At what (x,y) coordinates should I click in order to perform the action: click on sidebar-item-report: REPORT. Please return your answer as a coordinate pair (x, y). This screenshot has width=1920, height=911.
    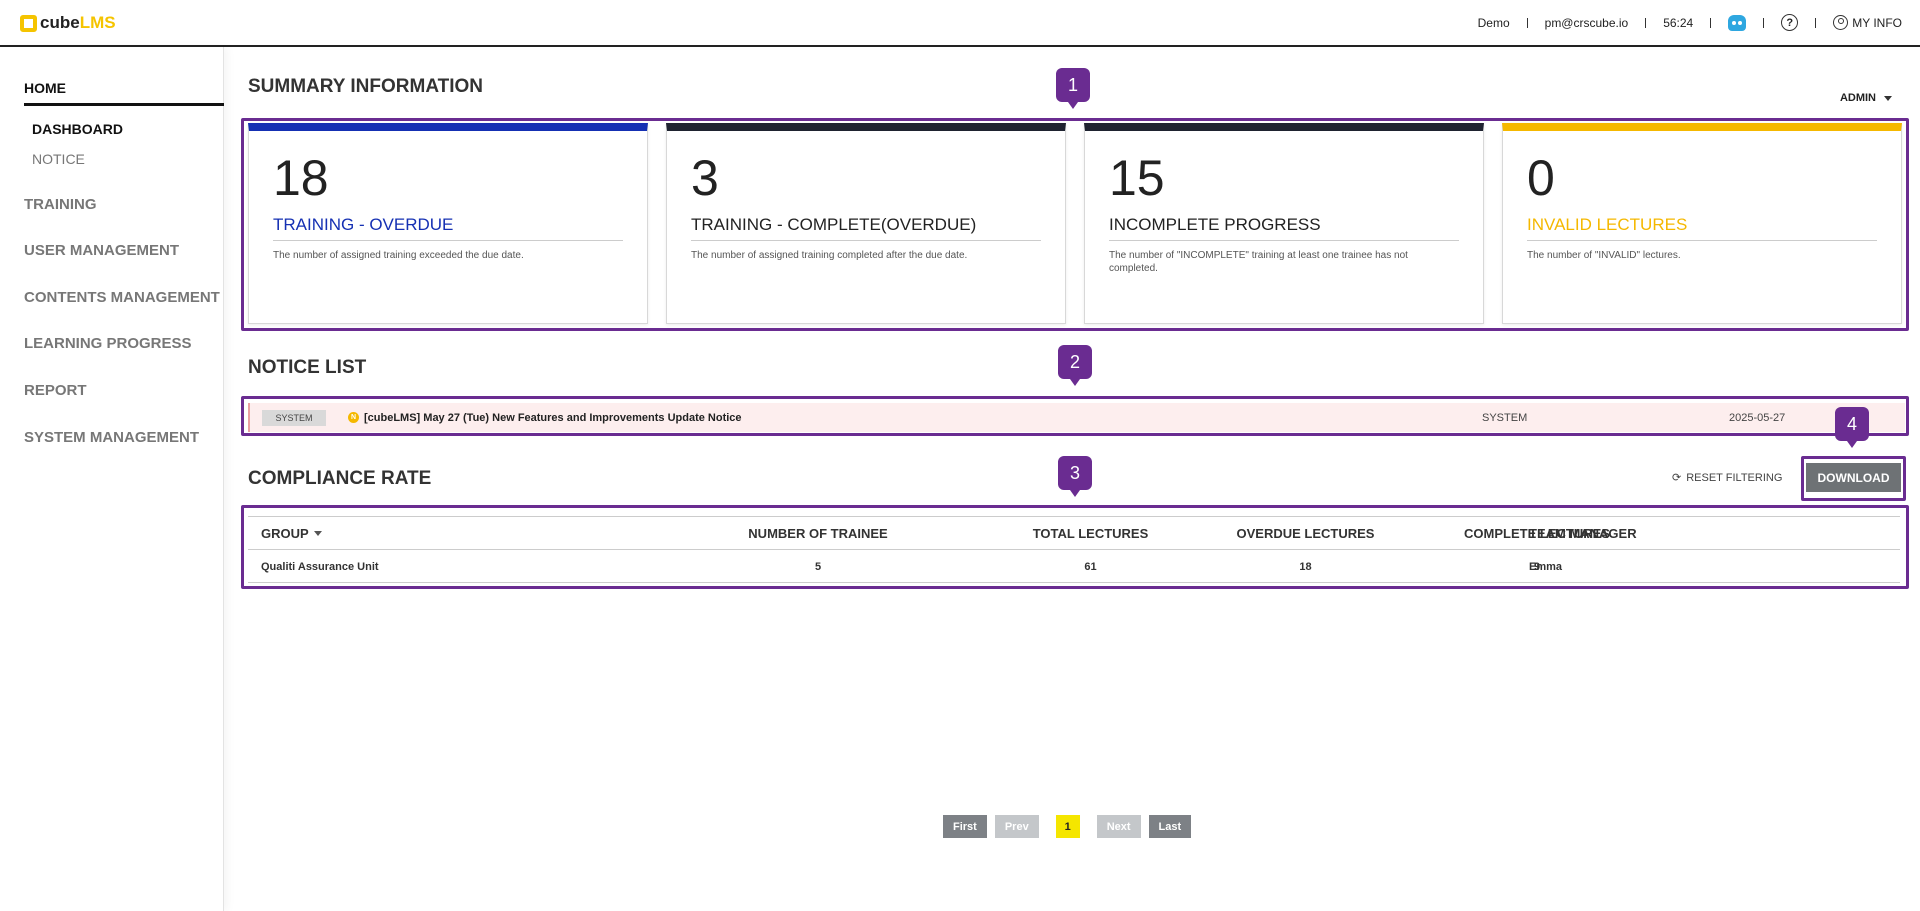
    Looking at the image, I should click on (55, 390).